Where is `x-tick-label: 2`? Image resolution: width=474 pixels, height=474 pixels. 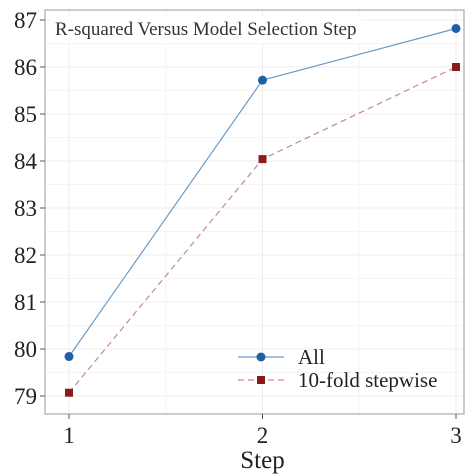
x-tick-label: 2 is located at coordinates (263, 435).